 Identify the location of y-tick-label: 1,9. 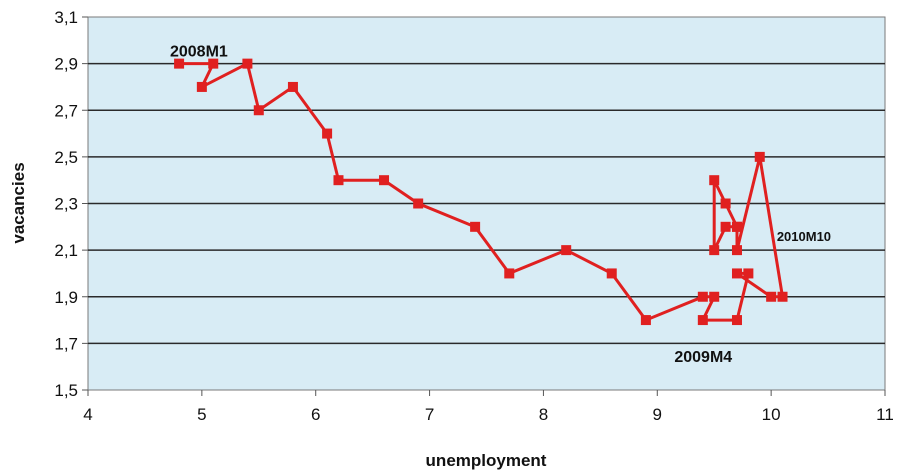
(66, 297).